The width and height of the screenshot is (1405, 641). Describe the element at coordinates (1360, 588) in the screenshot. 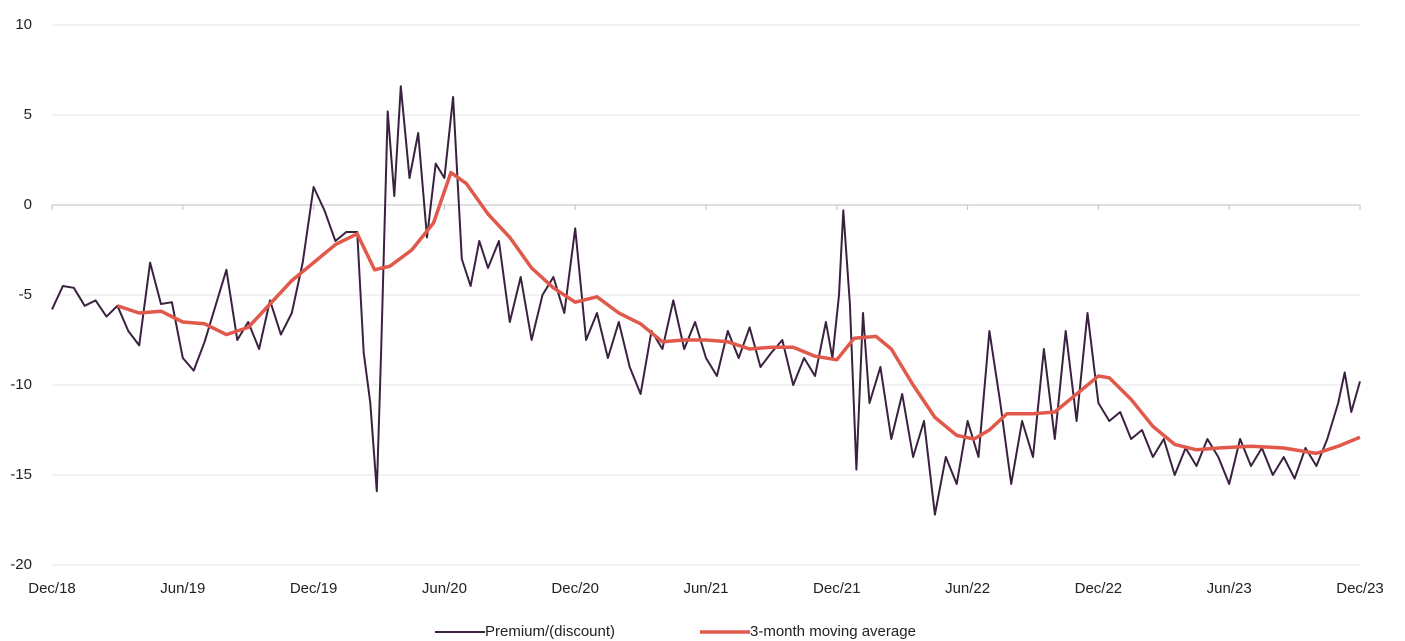

I see `x-tick-label: Dec/23` at that location.